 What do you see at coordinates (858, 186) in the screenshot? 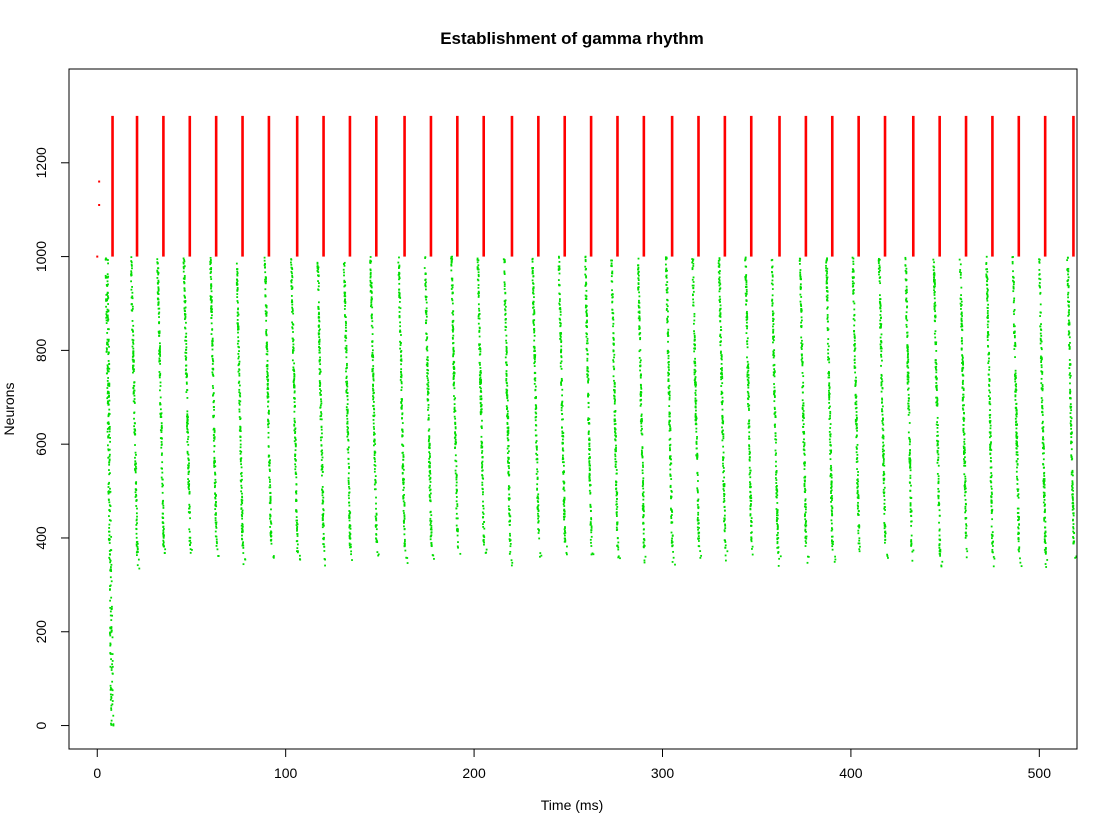
I see `spike-burst-excitatory` at bounding box center [858, 186].